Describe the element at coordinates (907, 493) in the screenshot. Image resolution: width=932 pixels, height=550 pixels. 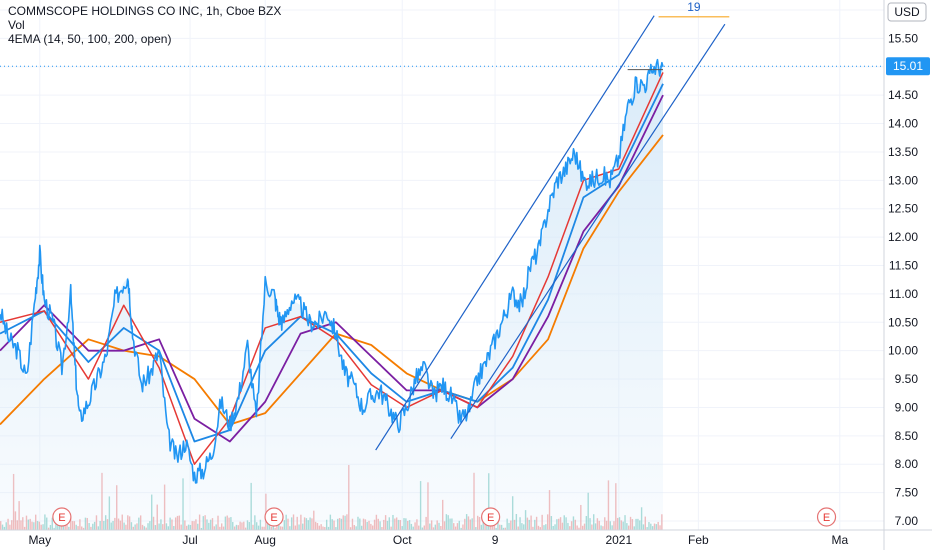
I see `y-tick-label: 7.50` at that location.